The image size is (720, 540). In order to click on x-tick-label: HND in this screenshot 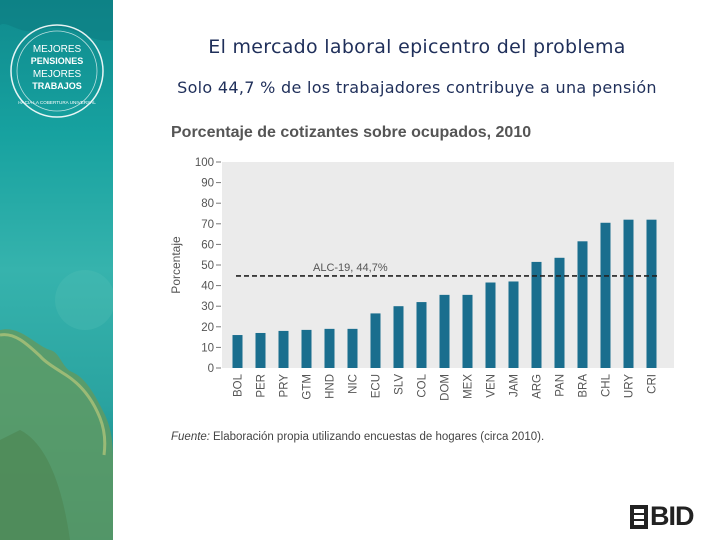, I will do `click(331, 386)`.